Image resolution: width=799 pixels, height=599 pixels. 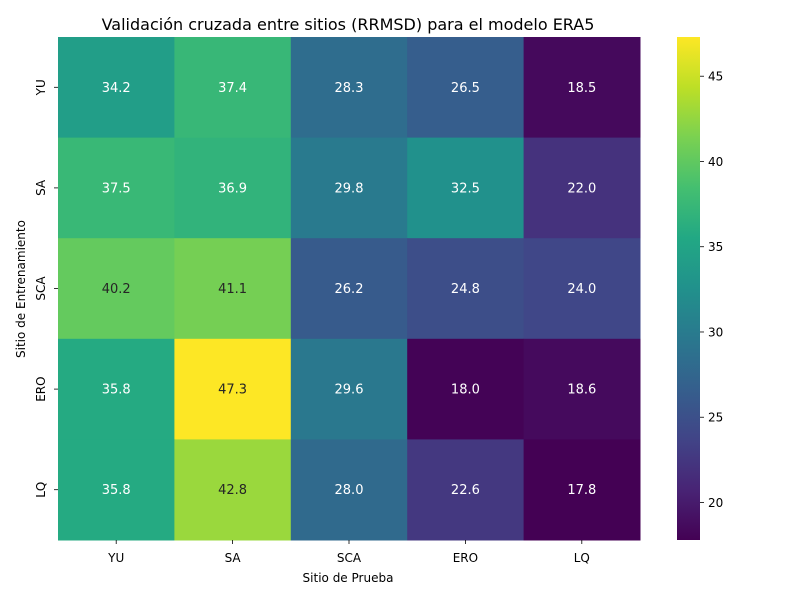 I want to click on x-tick-label: SCA, so click(x=349, y=558).